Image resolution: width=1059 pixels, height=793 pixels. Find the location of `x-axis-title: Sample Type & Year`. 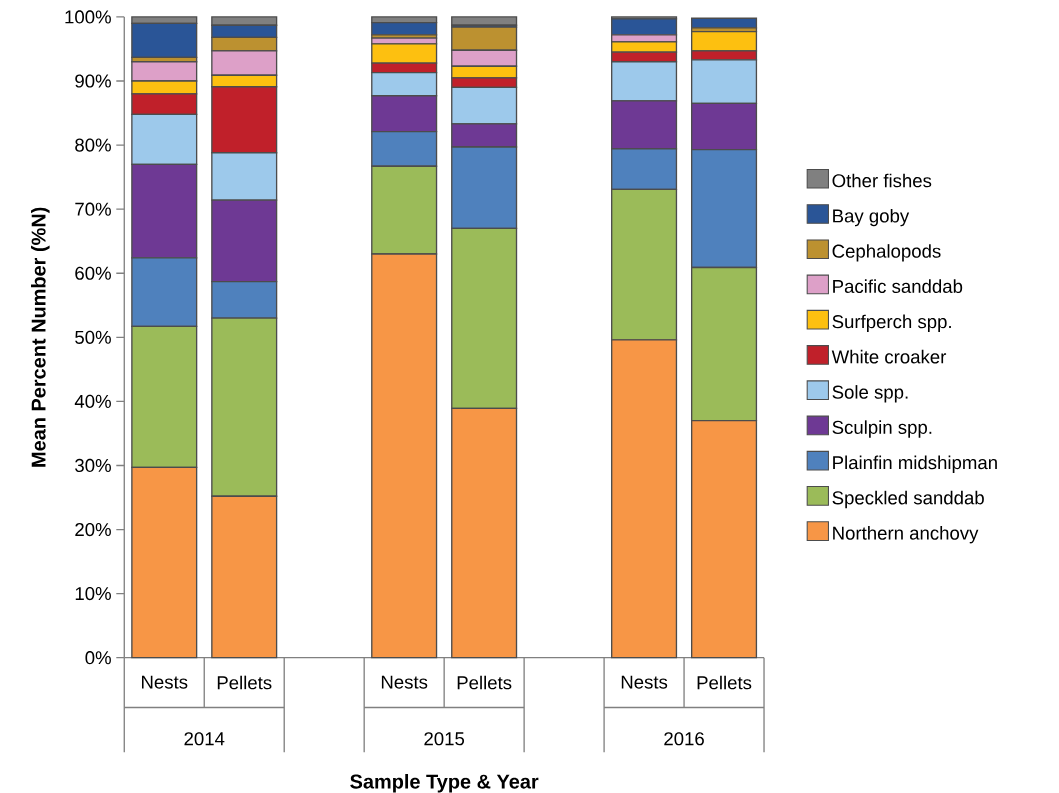

x-axis-title: Sample Type & Year is located at coordinates (444, 783).